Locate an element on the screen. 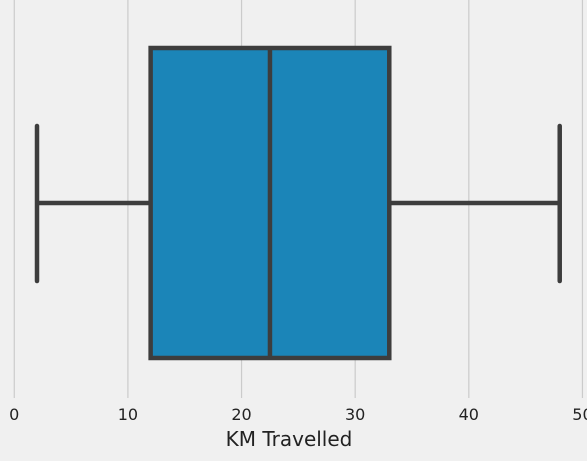 The height and width of the screenshot is (461, 587). x-axis-label: KM Travelled is located at coordinates (289, 439).